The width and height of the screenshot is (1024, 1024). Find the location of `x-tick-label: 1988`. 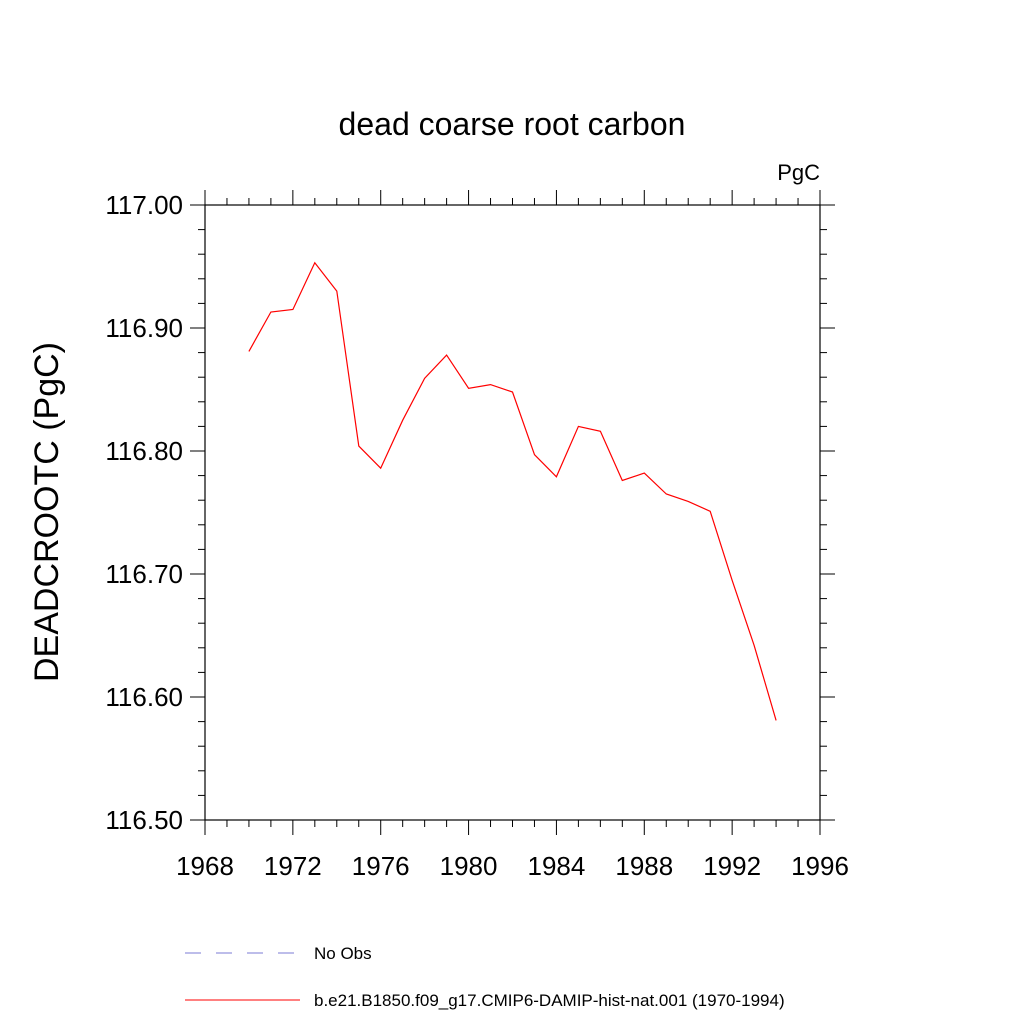

x-tick-label: 1988 is located at coordinates (644, 866).